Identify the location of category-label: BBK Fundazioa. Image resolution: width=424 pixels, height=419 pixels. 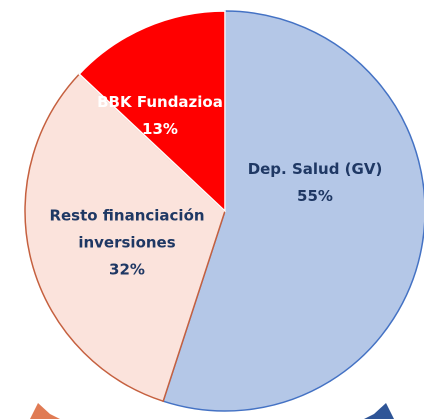
(160, 102).